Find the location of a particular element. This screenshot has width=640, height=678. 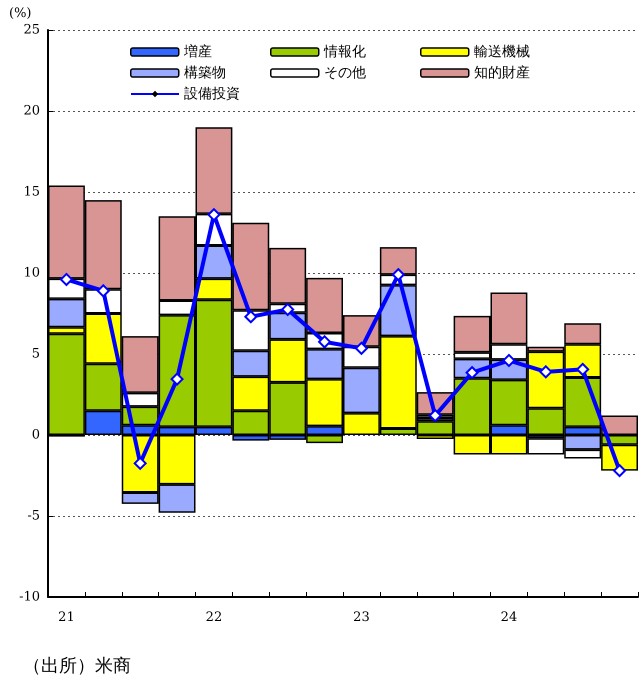

text: （出所）米商 is located at coordinates (77, 666).